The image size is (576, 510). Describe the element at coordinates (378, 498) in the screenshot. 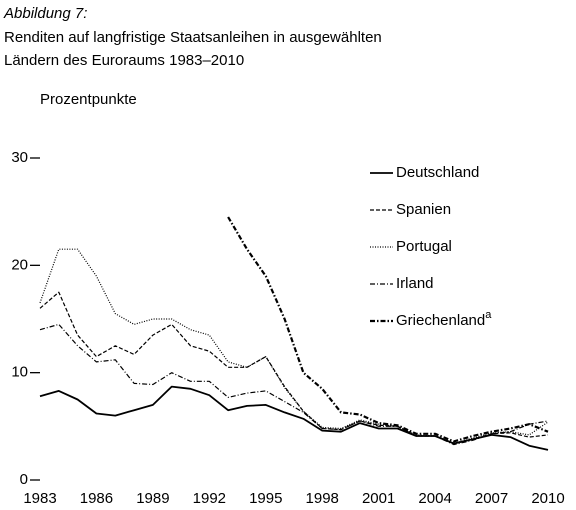

I see `x-tick-label: 2001` at that location.